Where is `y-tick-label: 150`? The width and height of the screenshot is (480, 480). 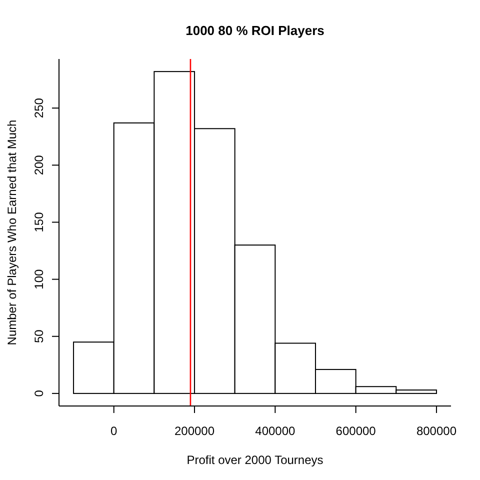
y-tick-label: 150 is located at coordinates (39, 222).